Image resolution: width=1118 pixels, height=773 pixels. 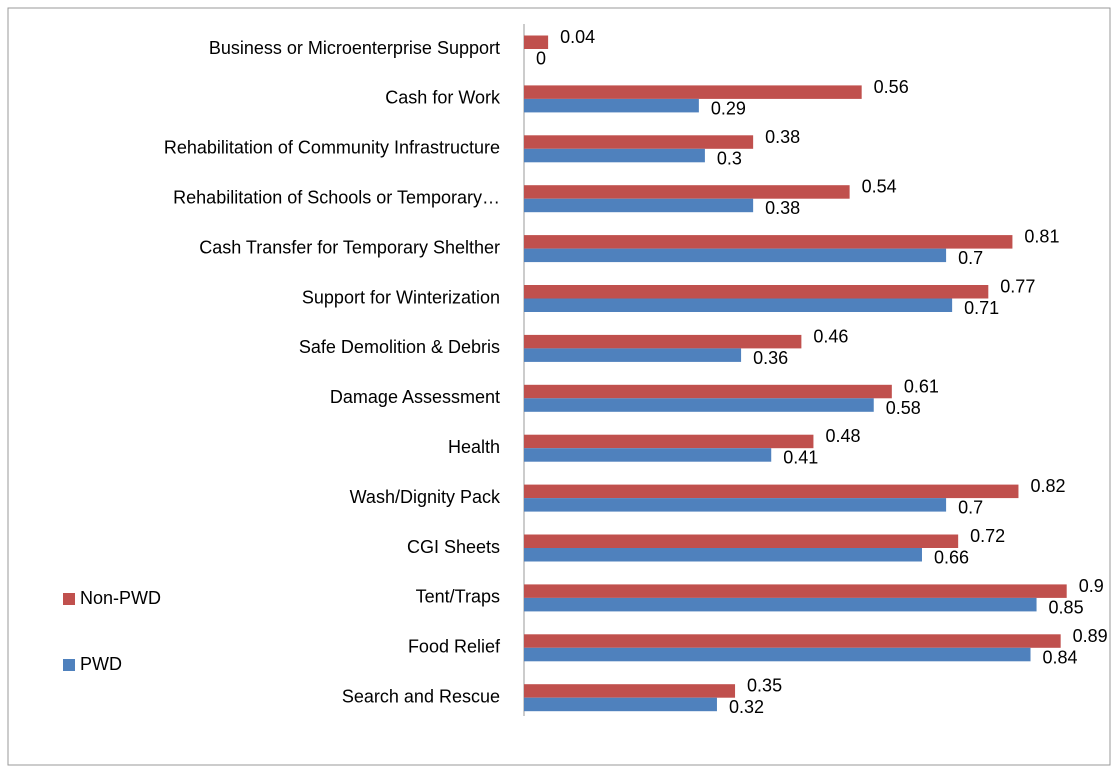 I want to click on value-label: 0.41, so click(x=800, y=458).